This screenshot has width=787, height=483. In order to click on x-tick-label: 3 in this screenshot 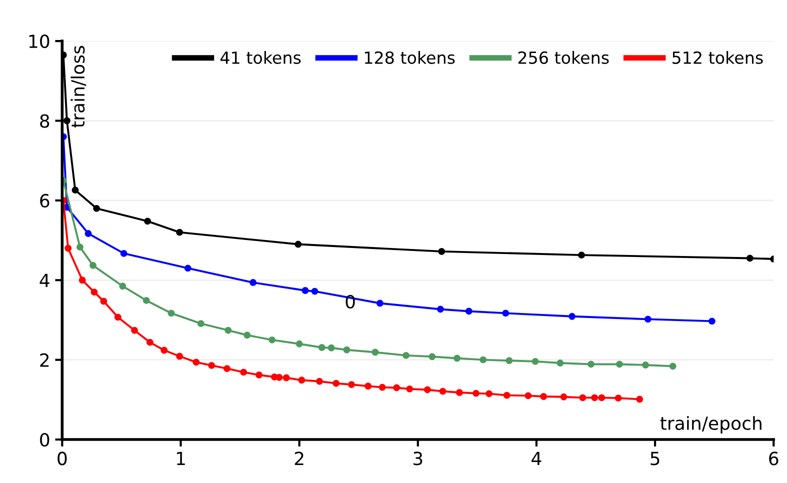, I will do `click(418, 459)`.